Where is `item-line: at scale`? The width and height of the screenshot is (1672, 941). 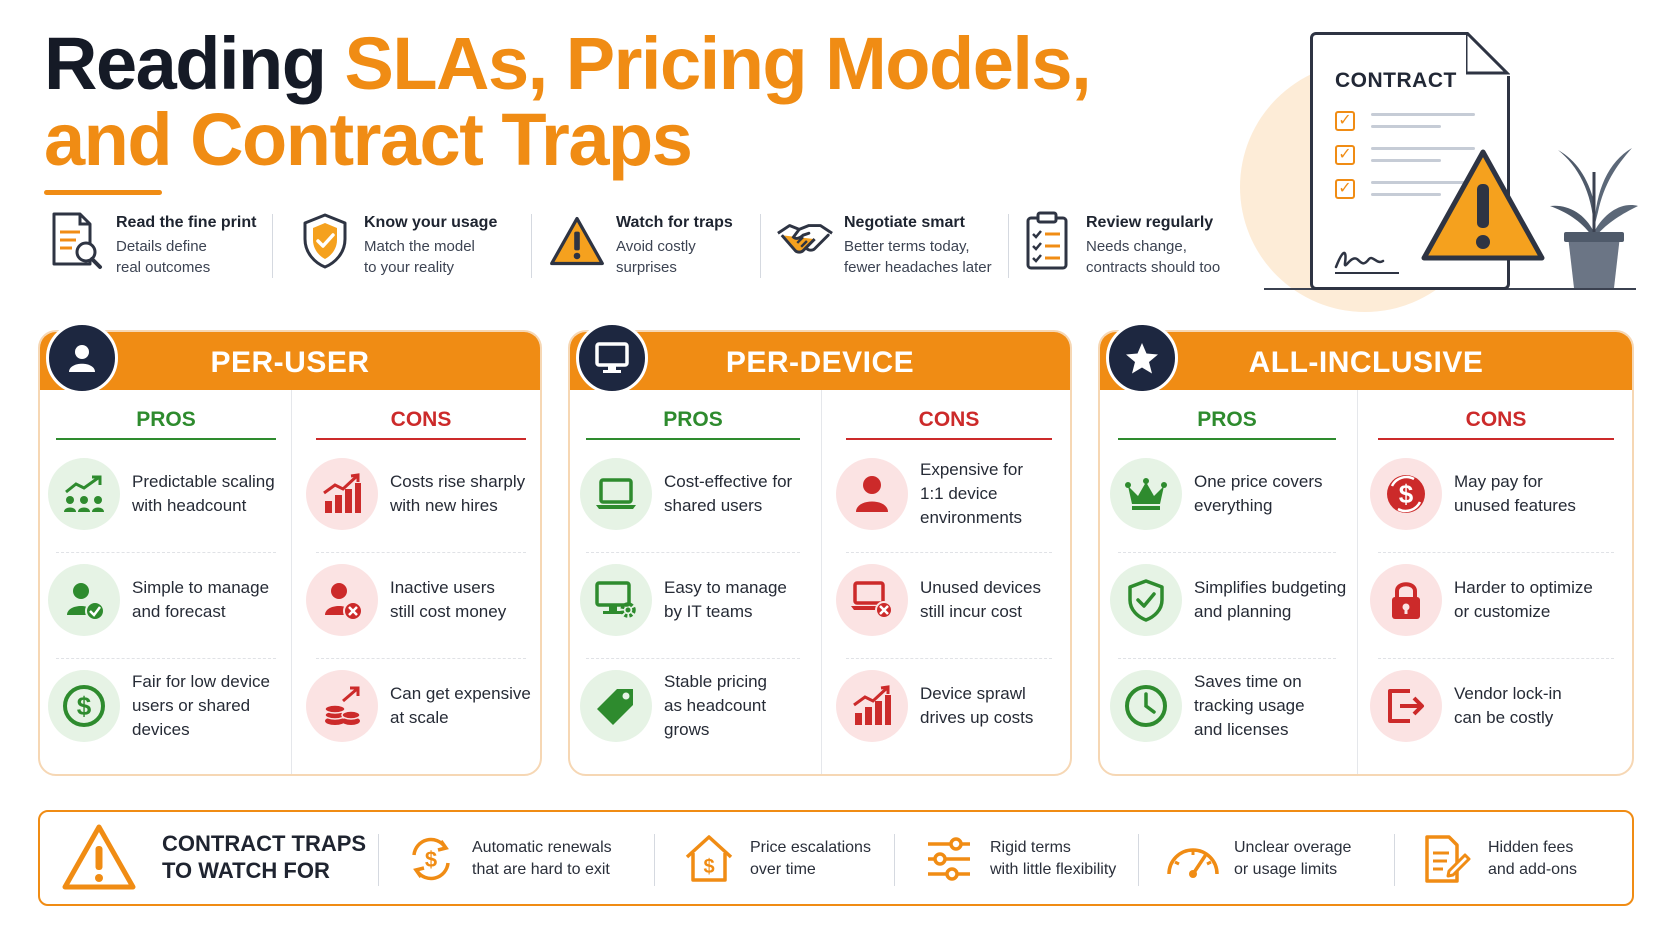 item-line: at scale is located at coordinates (419, 717).